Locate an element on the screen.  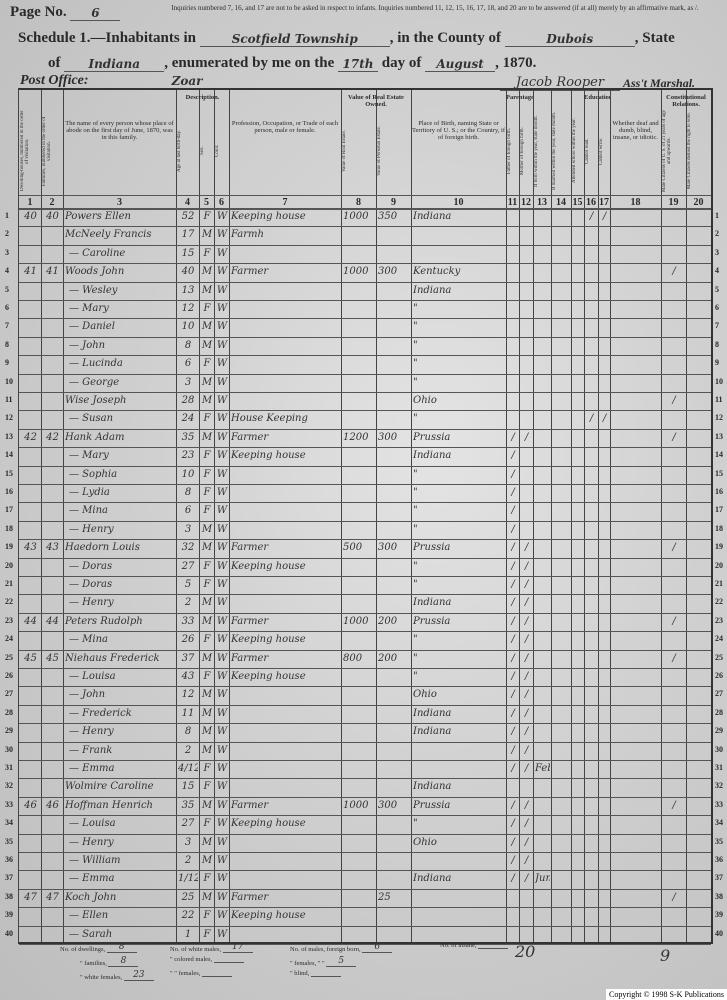
cell-col-1: 42 is located at coordinates (30, 437).